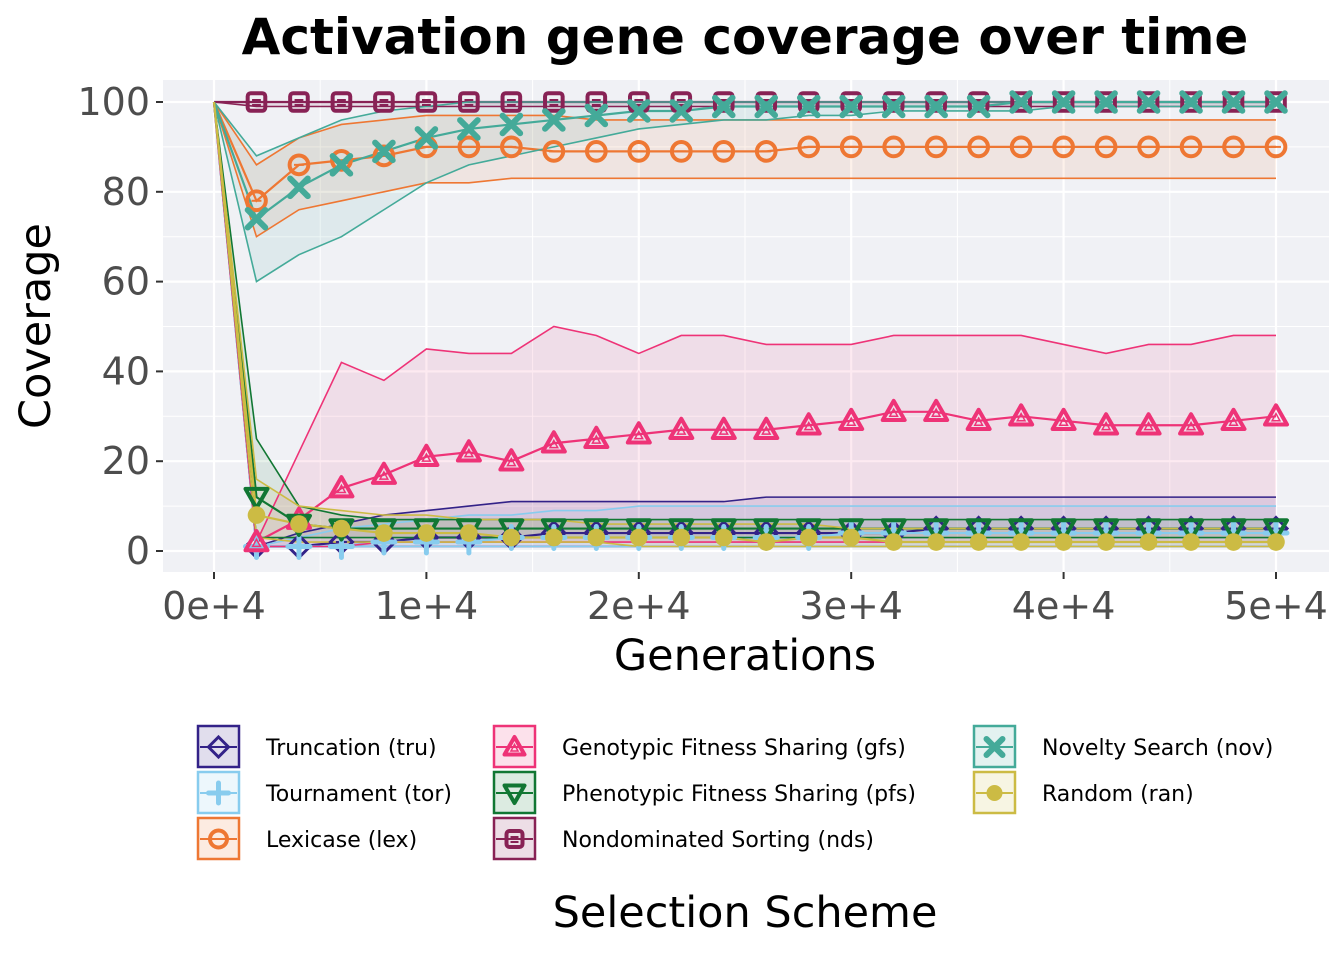  What do you see at coordinates (745, 656) in the screenshot?
I see `x-axis-title: Generations` at bounding box center [745, 656].